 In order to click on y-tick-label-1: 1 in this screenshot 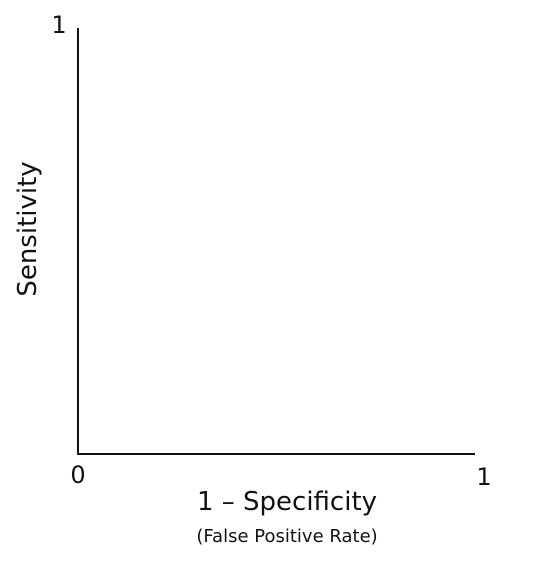, I will do `click(58, 25)`.